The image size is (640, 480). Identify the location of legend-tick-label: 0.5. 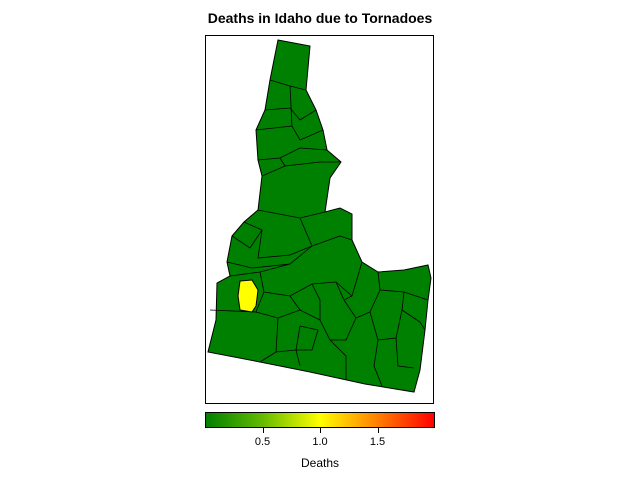
(262, 442).